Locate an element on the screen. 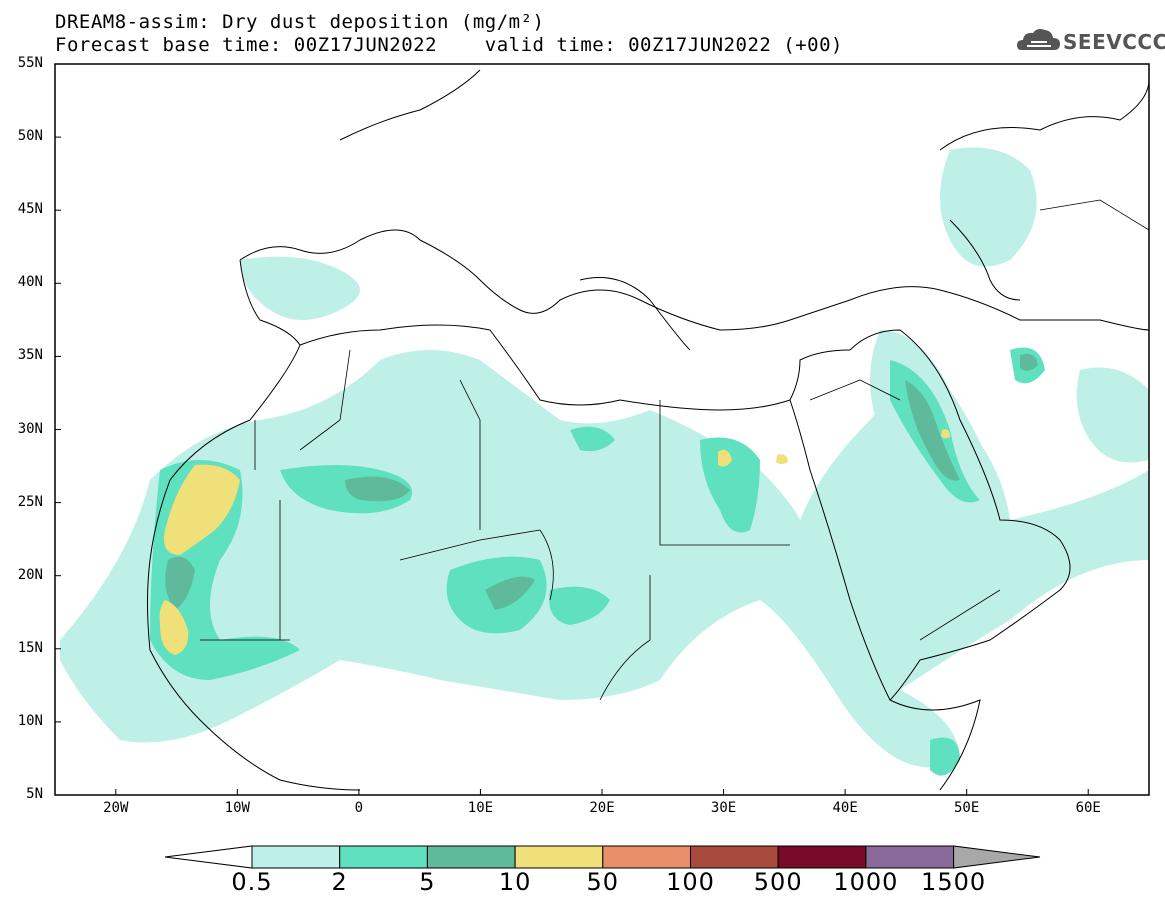 The width and height of the screenshot is (1165, 907). lat-tick-label: 30N is located at coordinates (30, 428).